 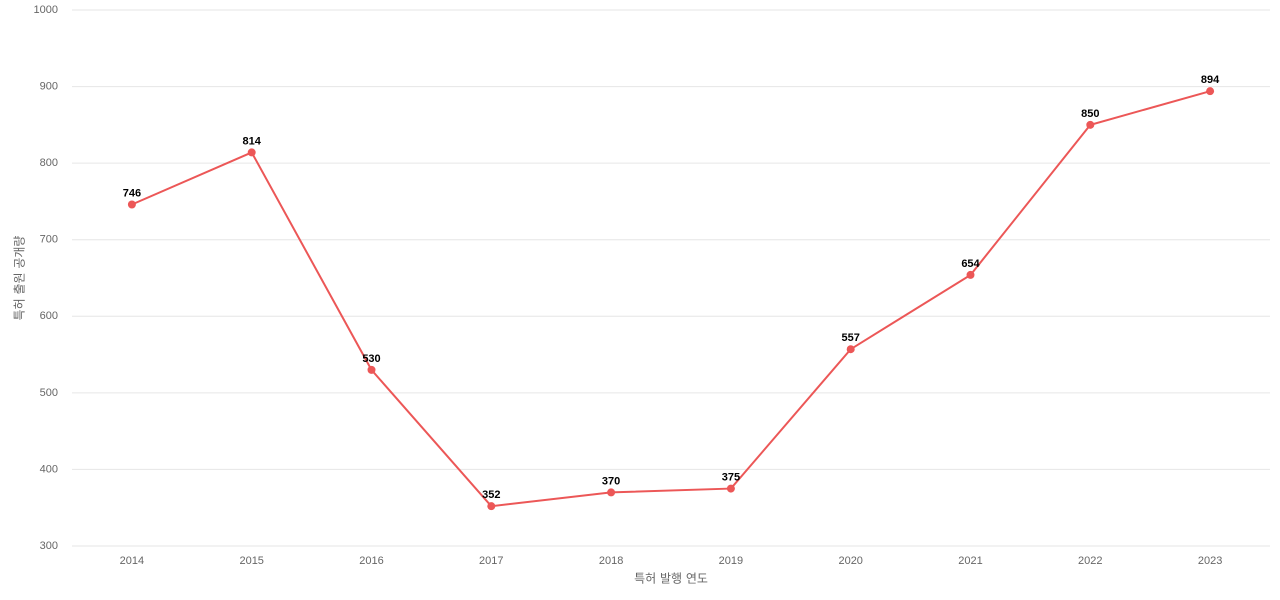 What do you see at coordinates (132, 193) in the screenshot?
I see `value-label: 746` at bounding box center [132, 193].